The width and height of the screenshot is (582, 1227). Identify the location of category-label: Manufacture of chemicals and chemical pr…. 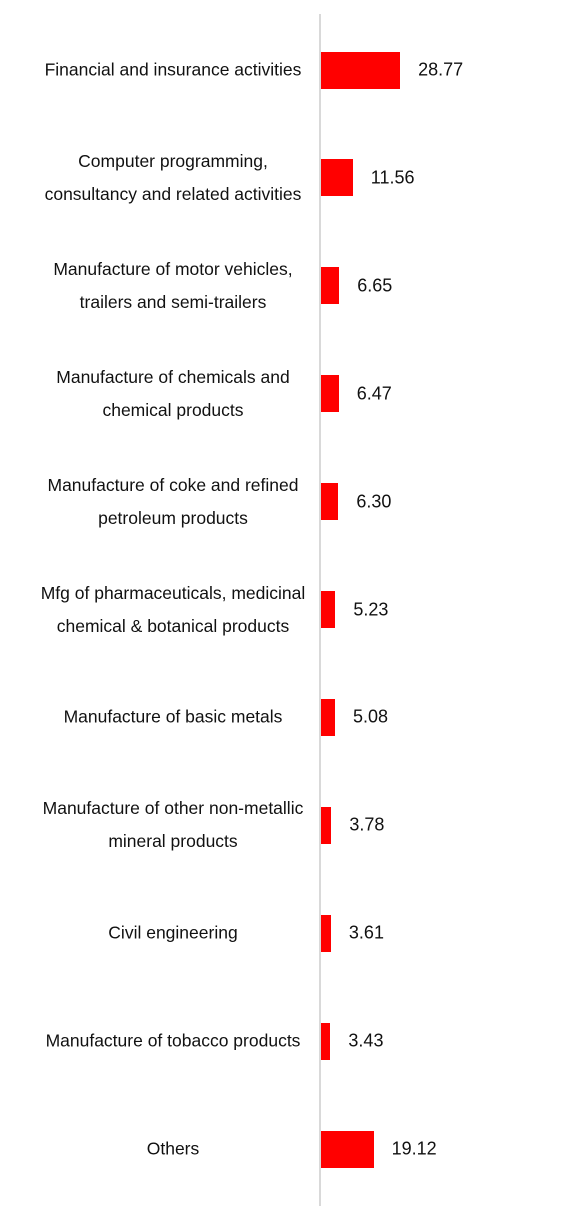
(173, 393).